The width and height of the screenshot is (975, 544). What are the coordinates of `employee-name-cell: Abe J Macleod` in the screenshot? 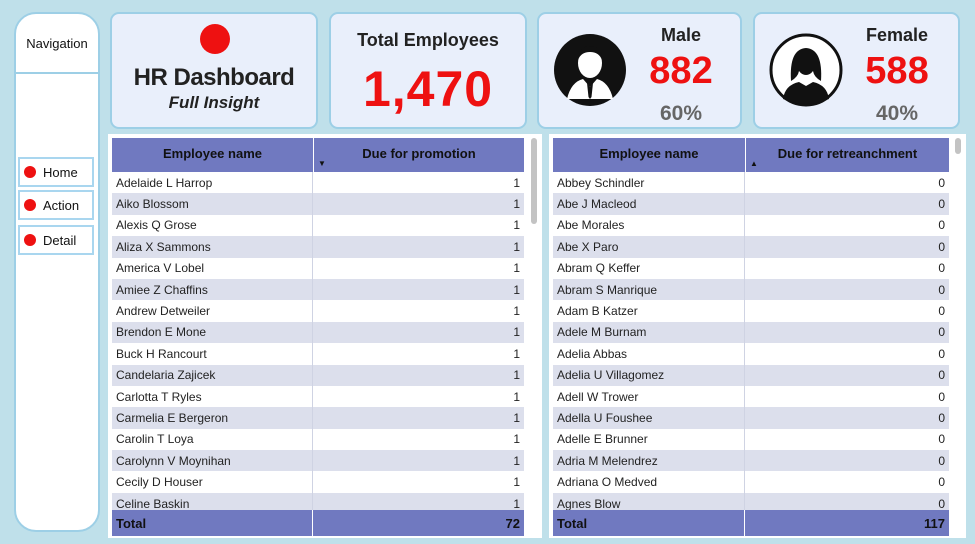 It's located at (649, 204).